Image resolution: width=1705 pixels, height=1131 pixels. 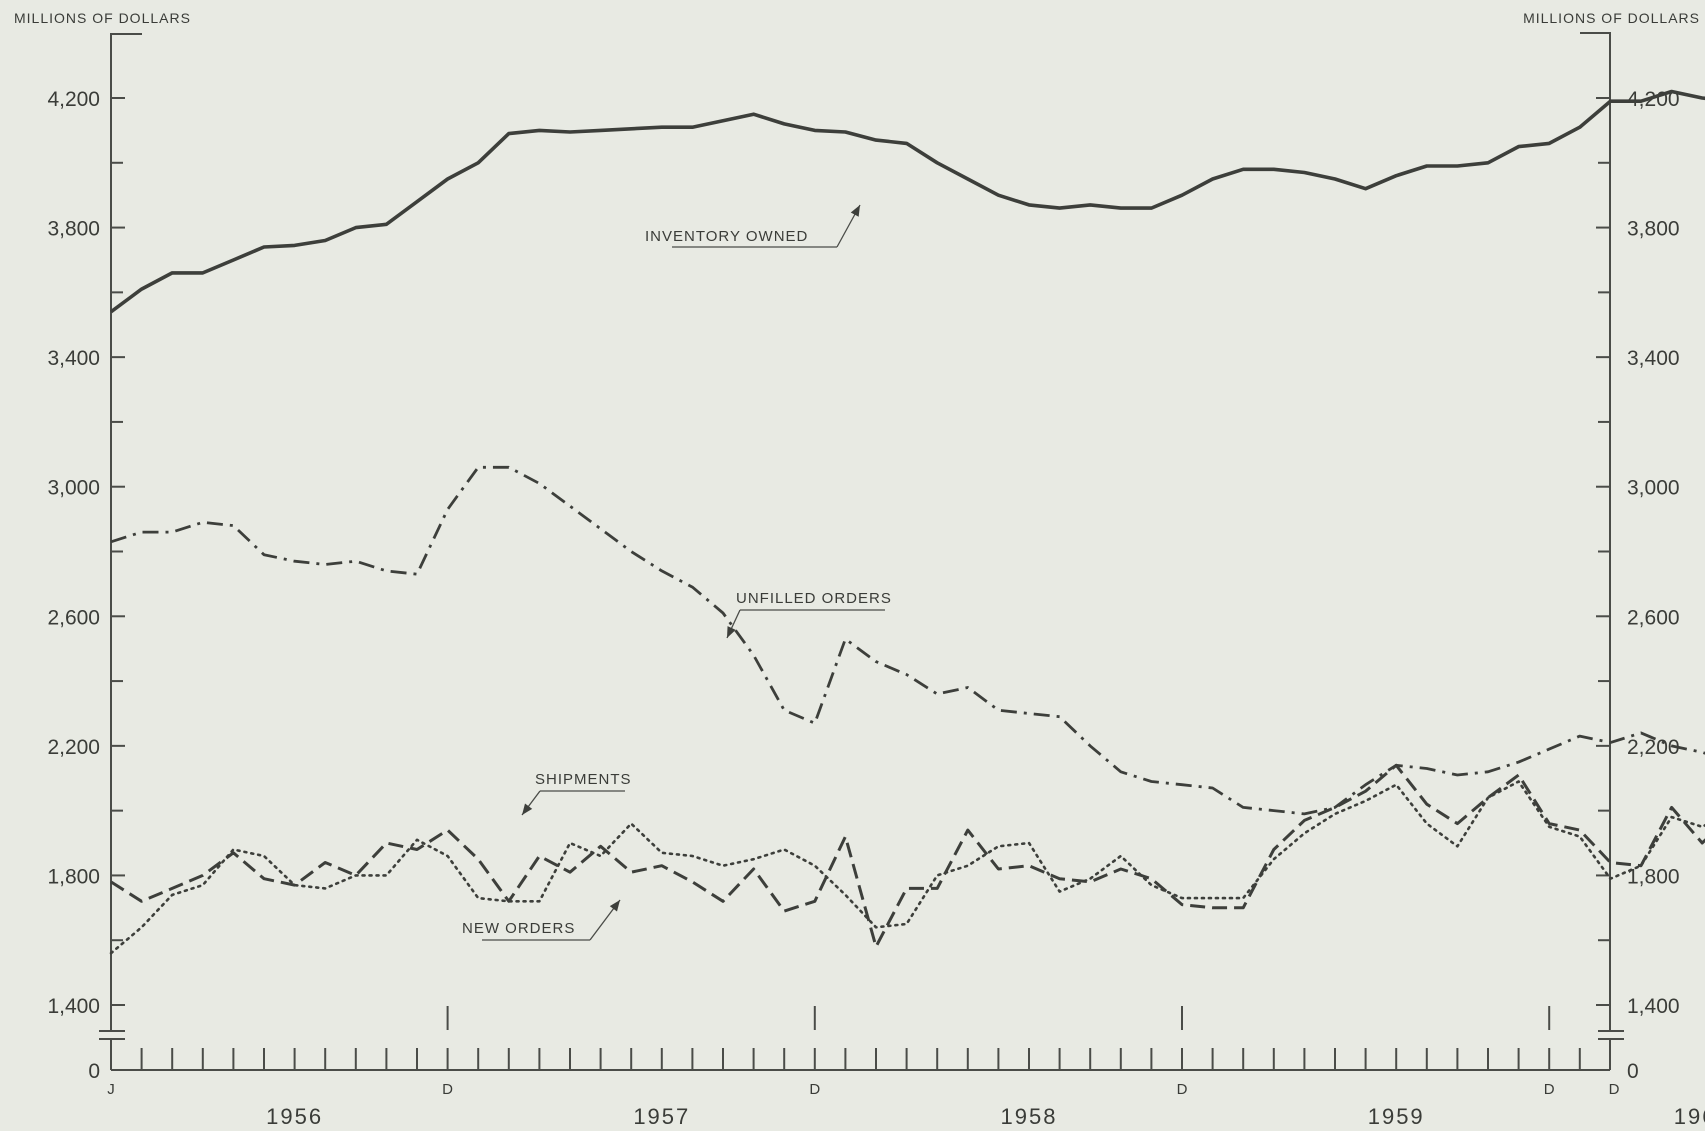 I want to click on x-year-label: 1956, so click(x=294, y=1116).